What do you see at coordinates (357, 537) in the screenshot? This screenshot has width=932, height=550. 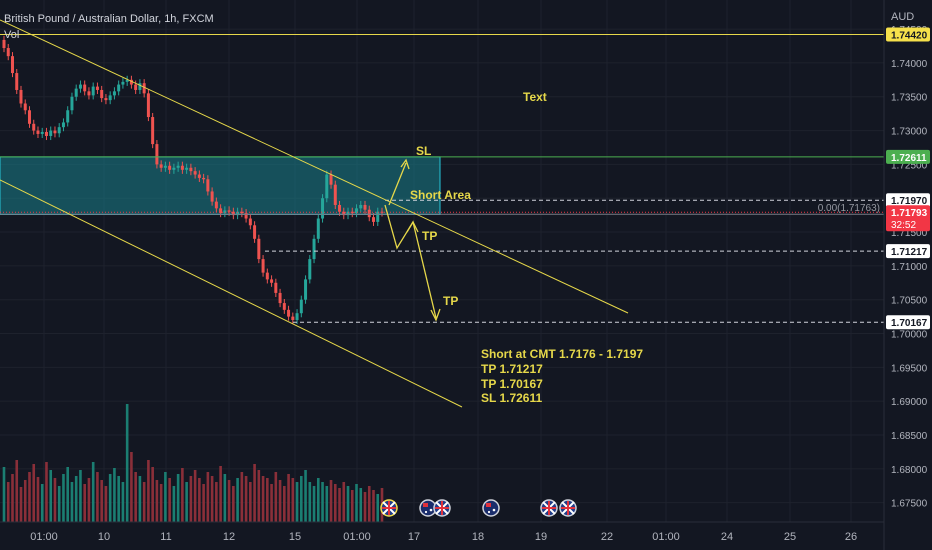 I see `time-tick-label: 01:00` at bounding box center [357, 537].